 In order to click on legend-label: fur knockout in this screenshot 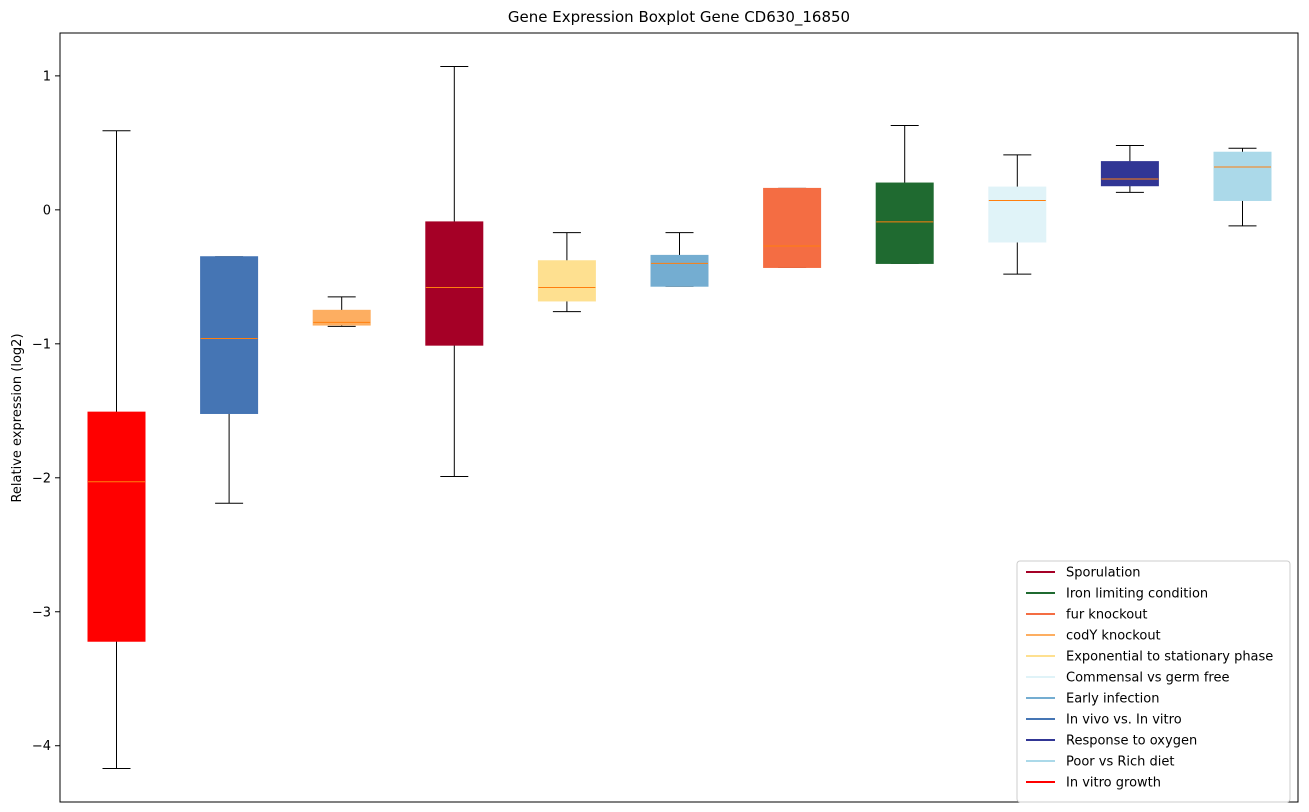, I will do `click(1107, 615)`.